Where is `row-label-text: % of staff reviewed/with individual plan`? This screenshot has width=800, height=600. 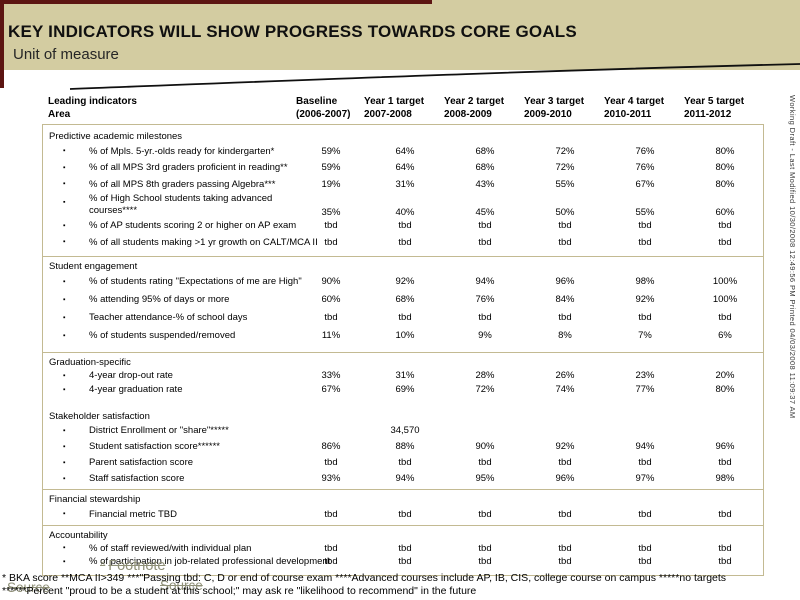
row-label-text: % of staff reviewed/with individual plan is located at coordinates (170, 548).